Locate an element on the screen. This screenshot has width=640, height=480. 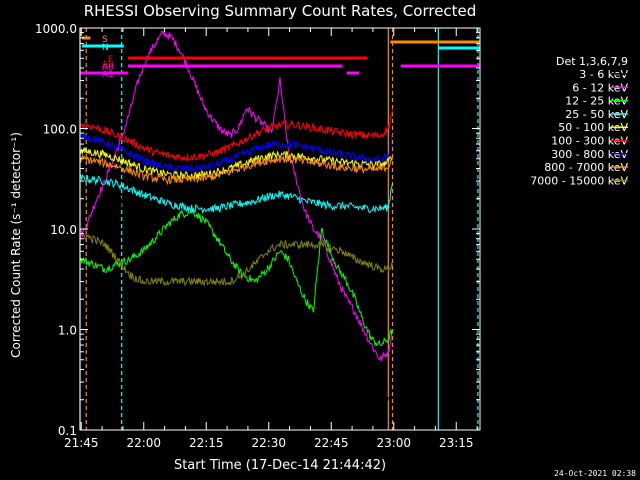
y-tick-label-0: 0.1 is located at coordinates (67, 431).